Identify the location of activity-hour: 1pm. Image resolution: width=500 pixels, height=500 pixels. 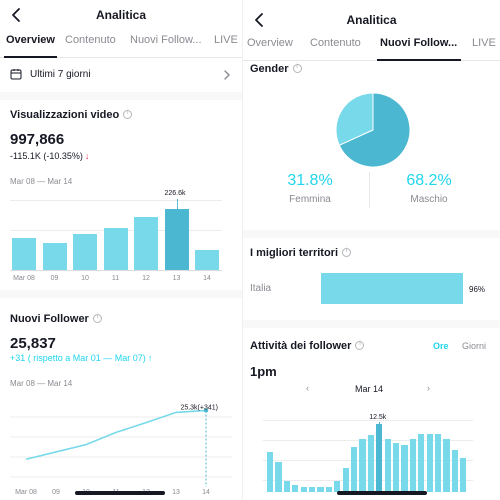
(263, 371).